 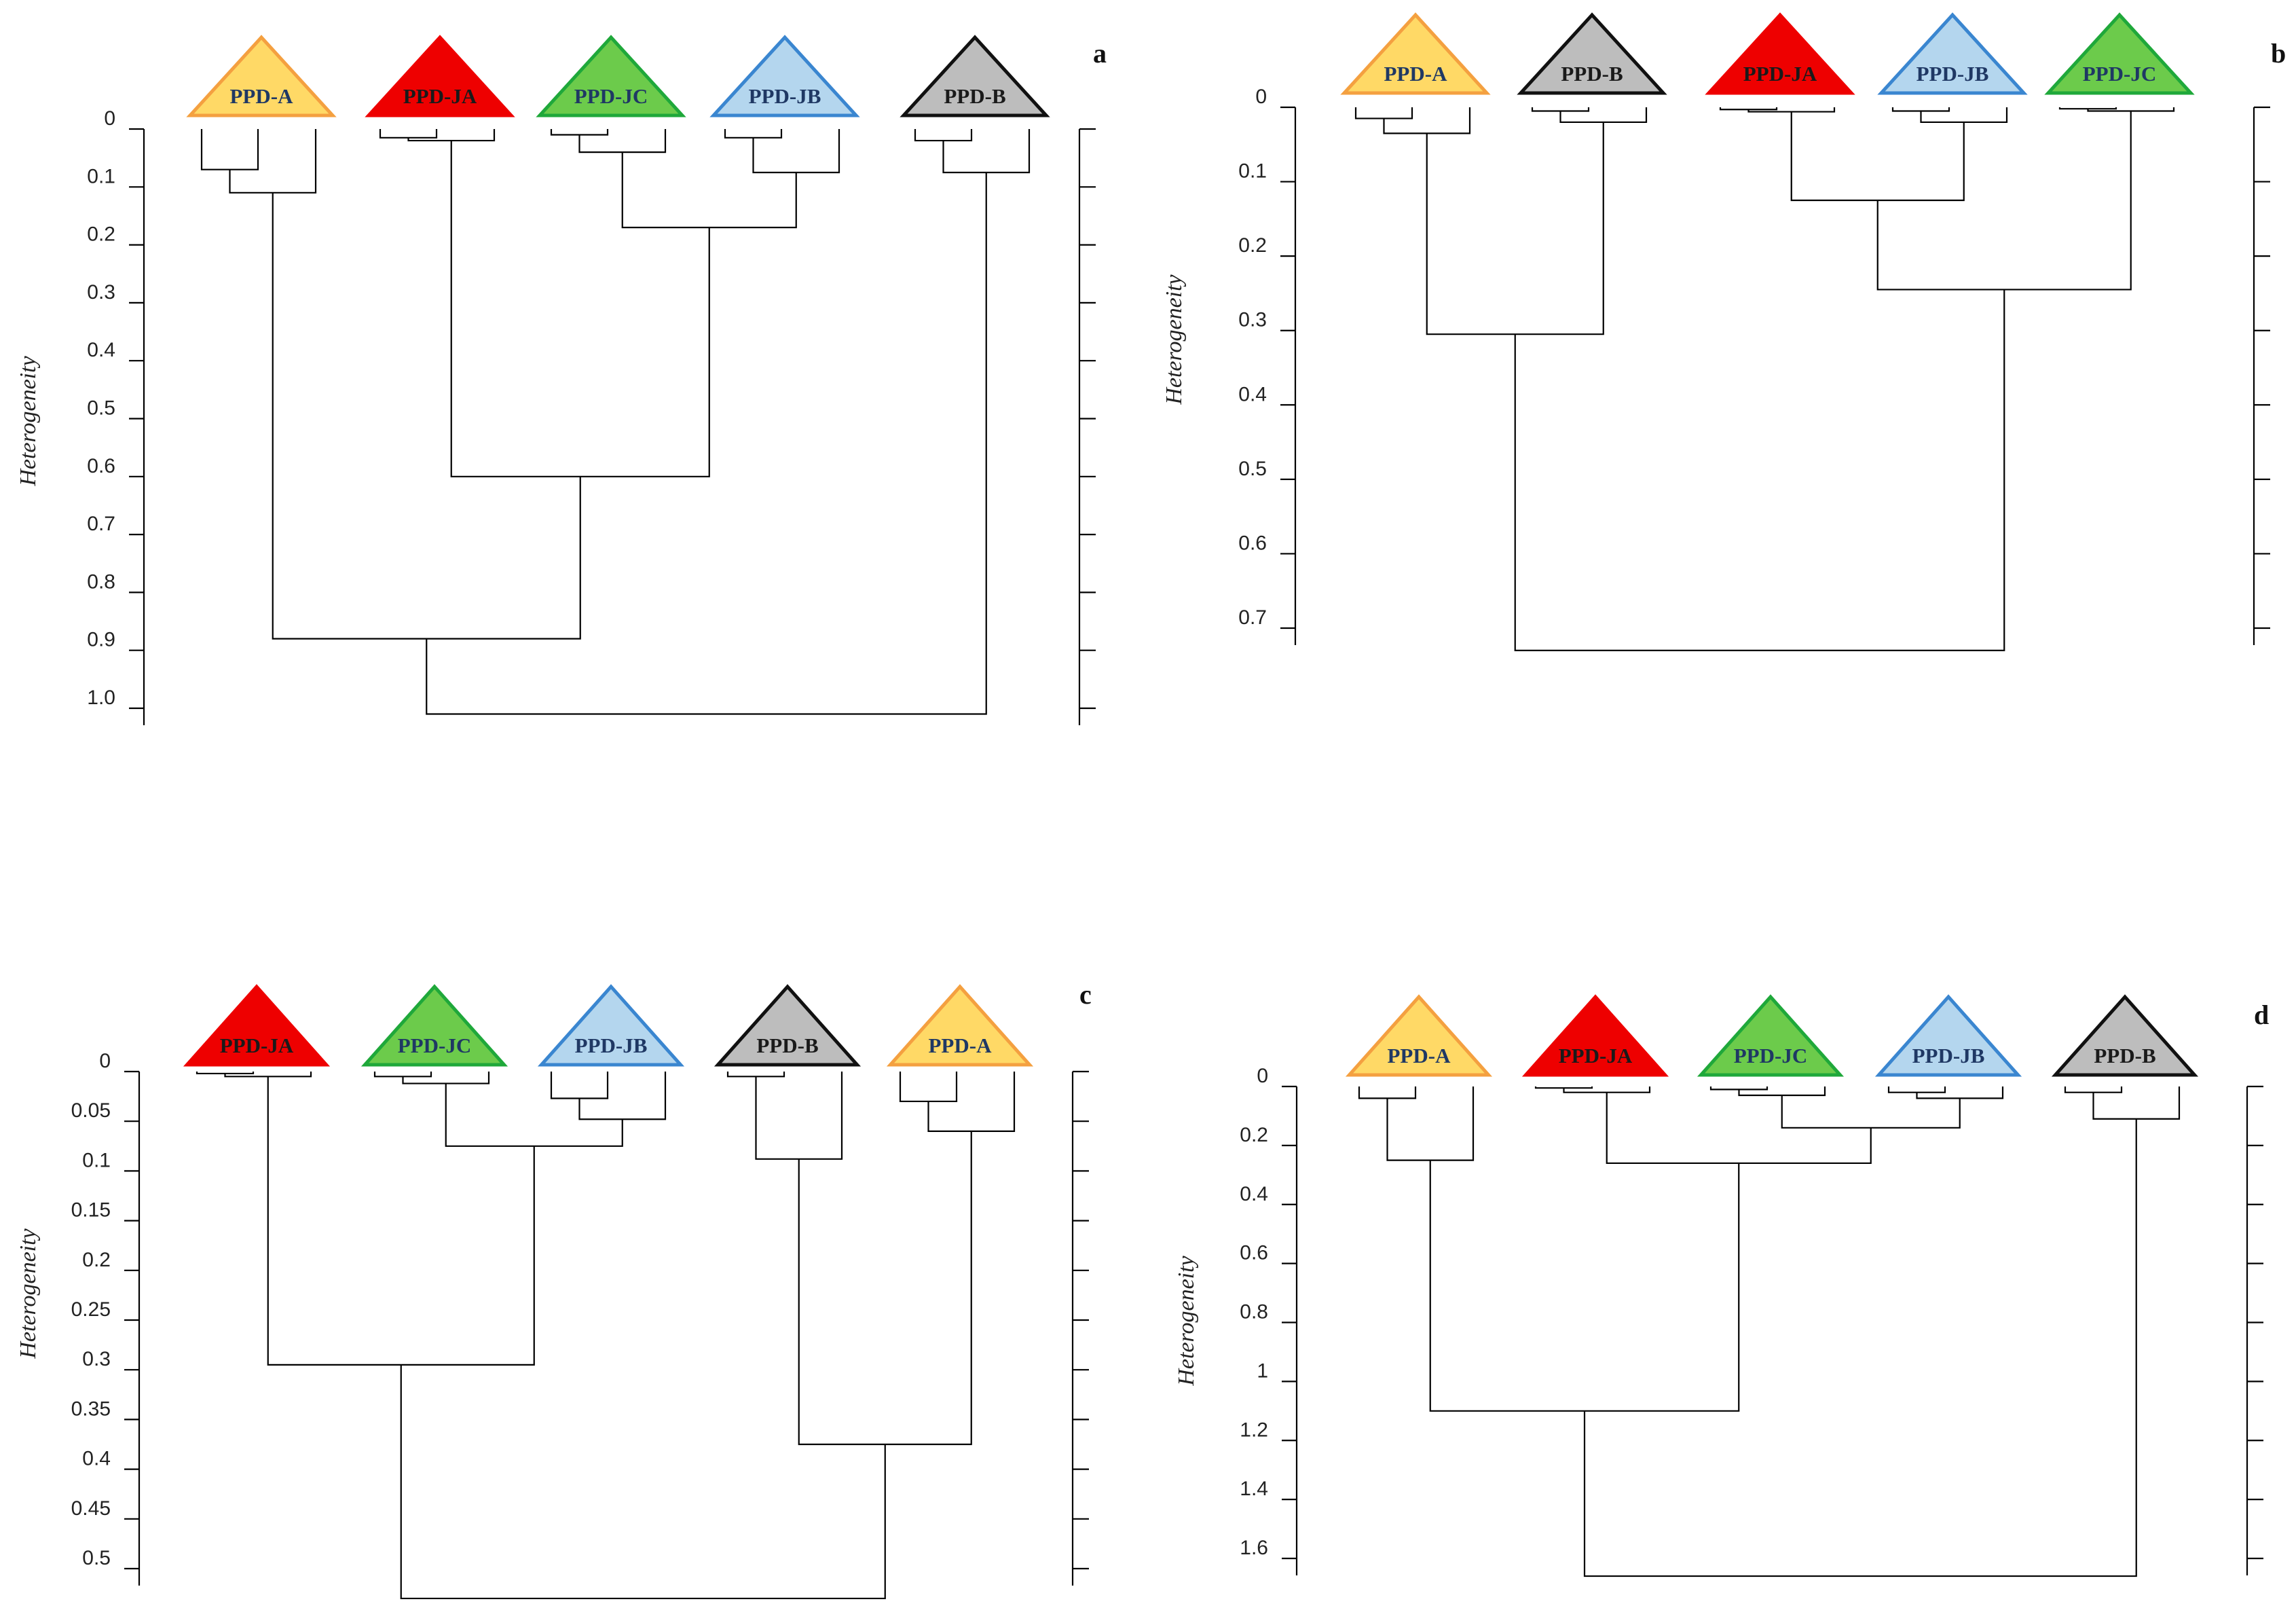 What do you see at coordinates (1254, 1430) in the screenshot?
I see `y-tick-label: 1.2` at bounding box center [1254, 1430].